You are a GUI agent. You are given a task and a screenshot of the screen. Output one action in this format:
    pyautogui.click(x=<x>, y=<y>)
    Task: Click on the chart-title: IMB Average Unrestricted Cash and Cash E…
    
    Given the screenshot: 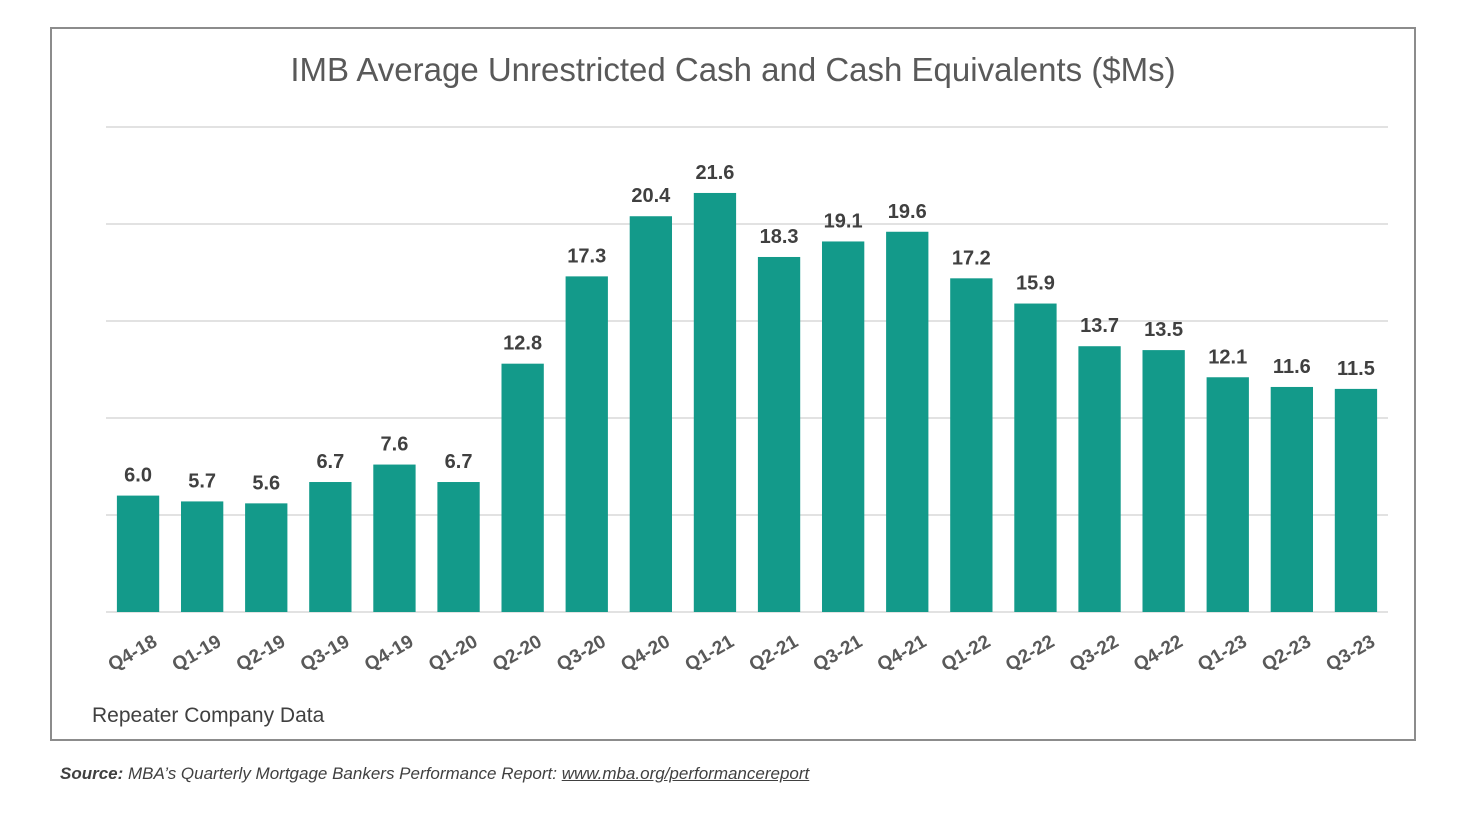 What is the action you would take?
    pyautogui.click(x=733, y=69)
    